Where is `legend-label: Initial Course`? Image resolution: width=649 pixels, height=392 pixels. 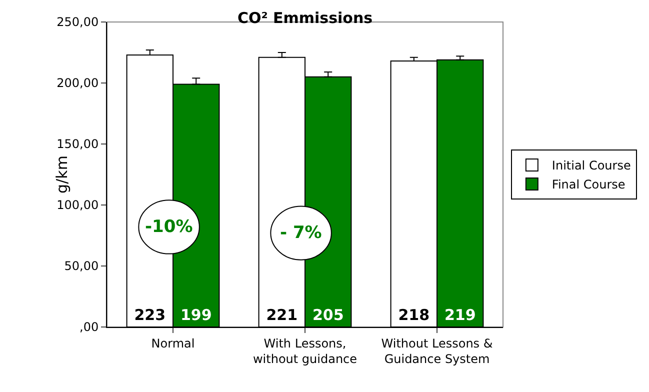 legend-label: Initial Course is located at coordinates (591, 165).